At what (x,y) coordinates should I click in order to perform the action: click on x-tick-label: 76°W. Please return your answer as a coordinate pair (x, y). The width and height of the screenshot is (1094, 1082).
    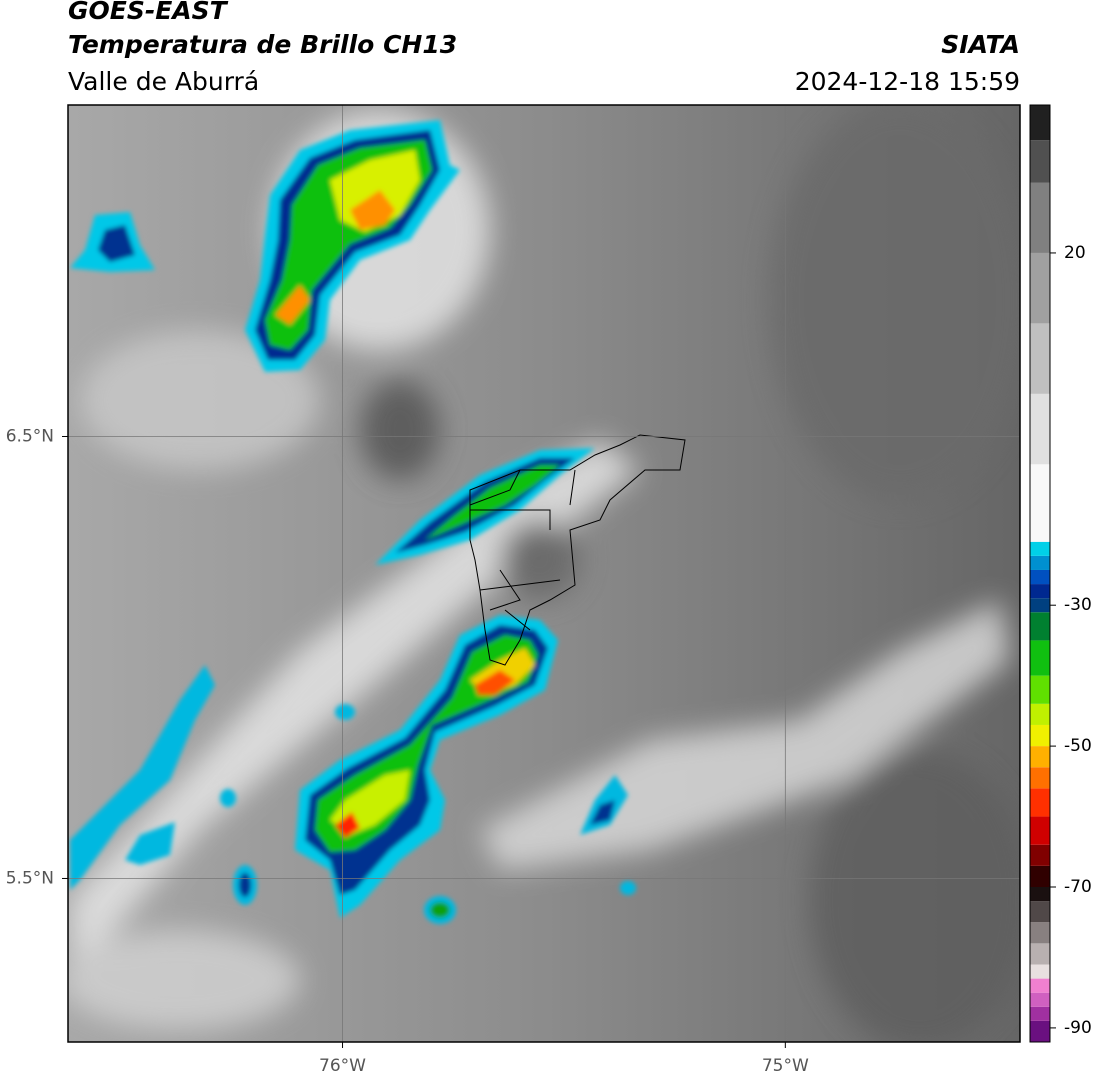
    Looking at the image, I should click on (342, 1066).